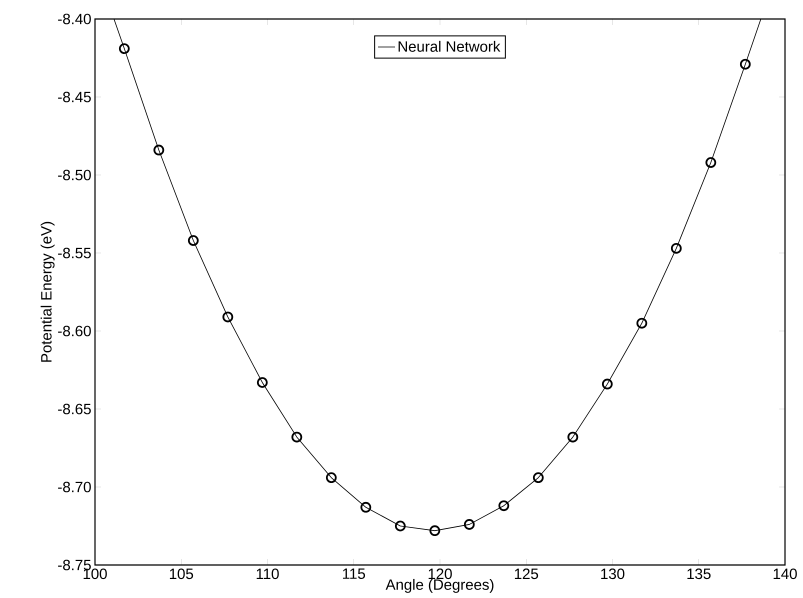 The height and width of the screenshot is (598, 803). What do you see at coordinates (74, 97) in the screenshot?
I see `y-tick-label: -8.45` at bounding box center [74, 97].